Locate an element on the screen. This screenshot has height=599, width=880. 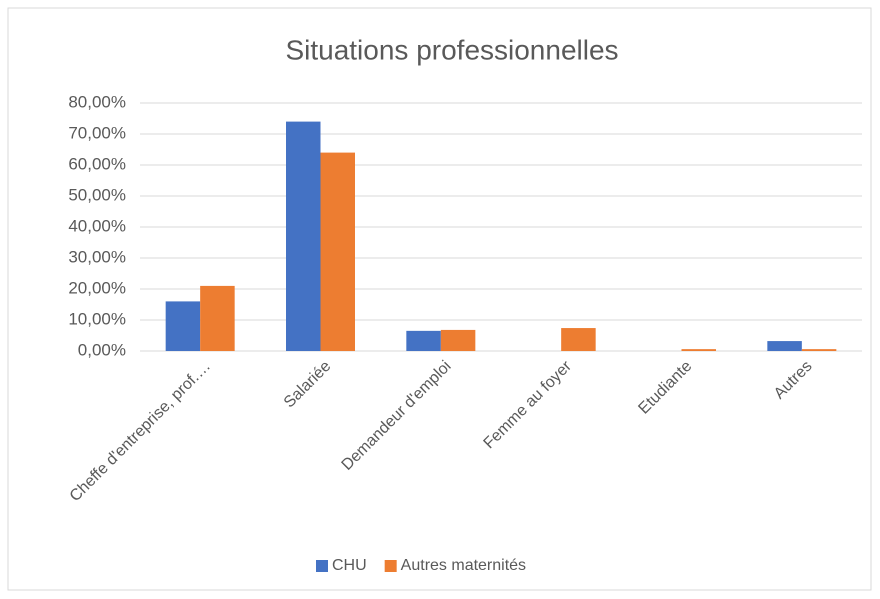
y-tick-label: 50,00% is located at coordinates (97, 194).